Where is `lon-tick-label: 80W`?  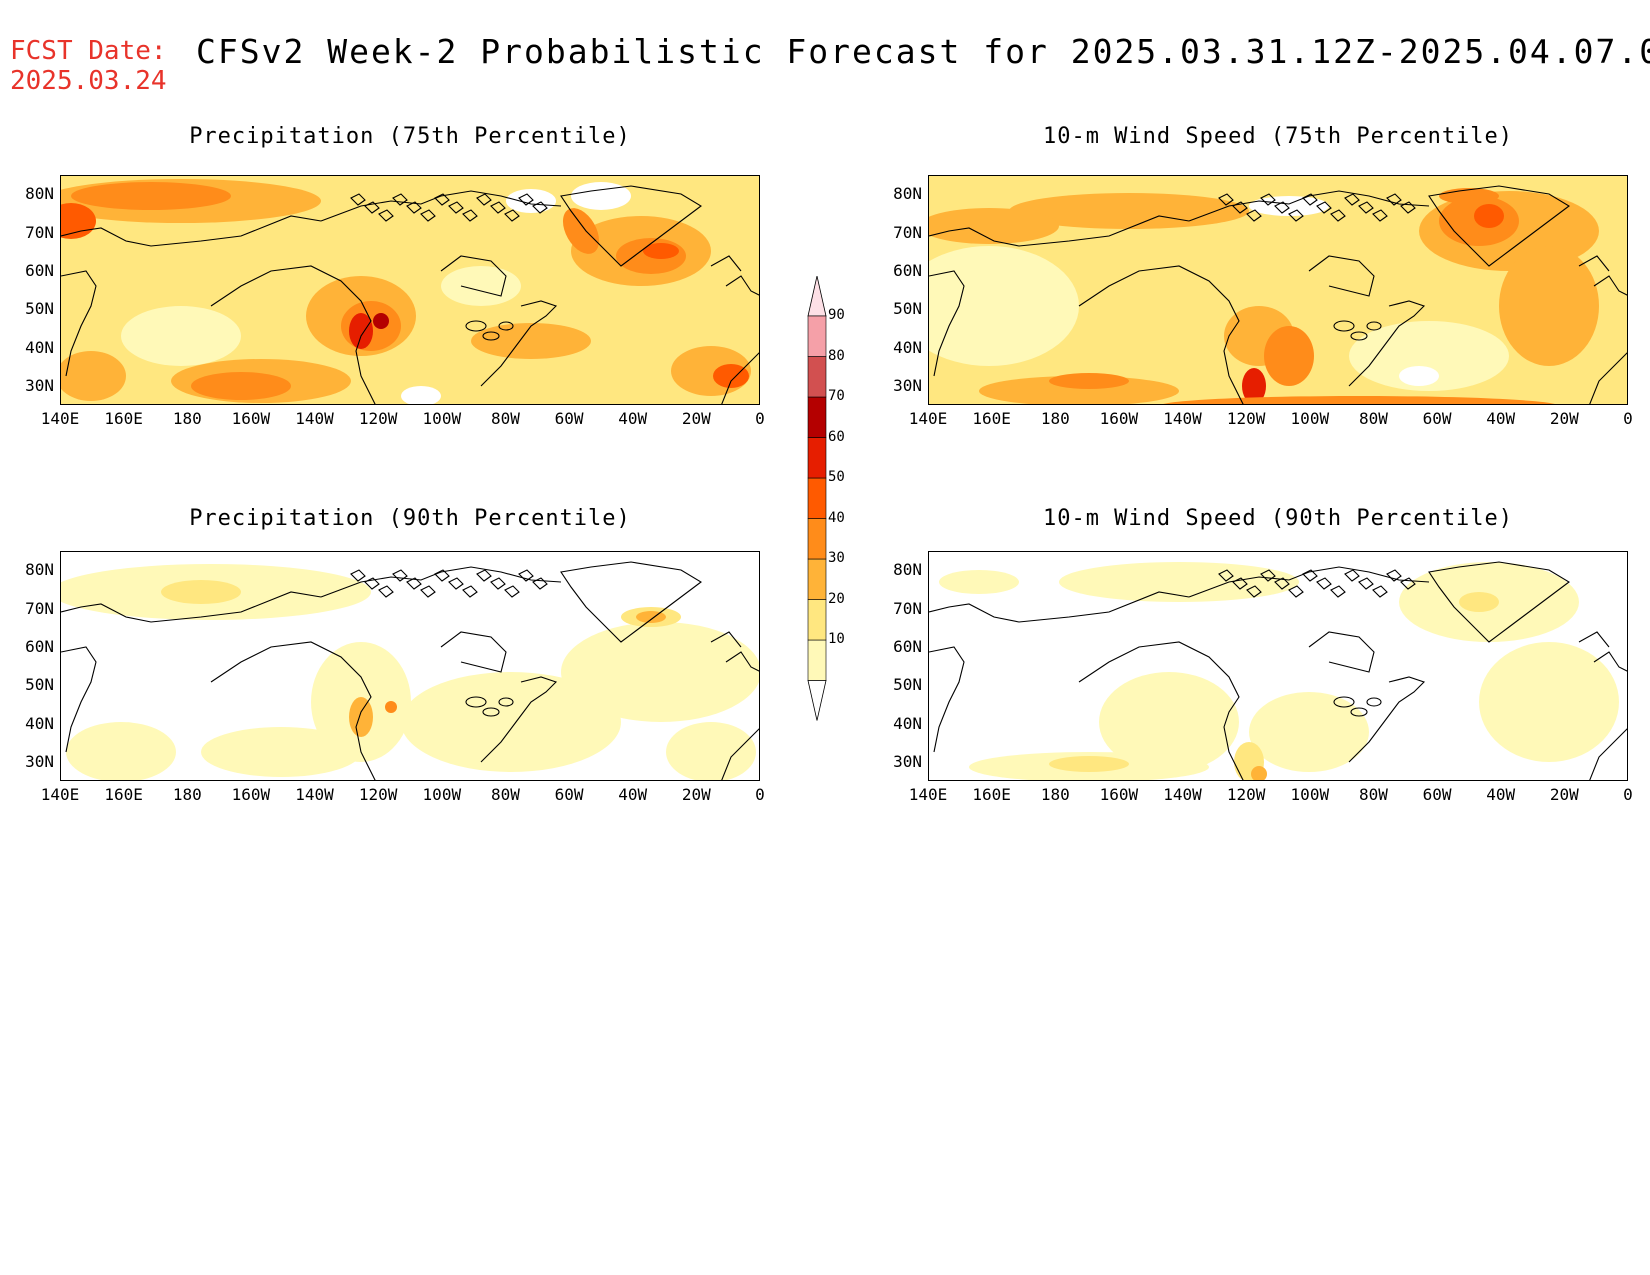 lon-tick-label: 80W is located at coordinates (505, 418).